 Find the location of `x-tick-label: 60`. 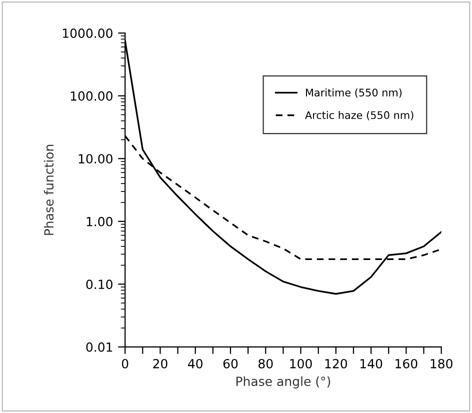

x-tick-label: 60 is located at coordinates (230, 363).